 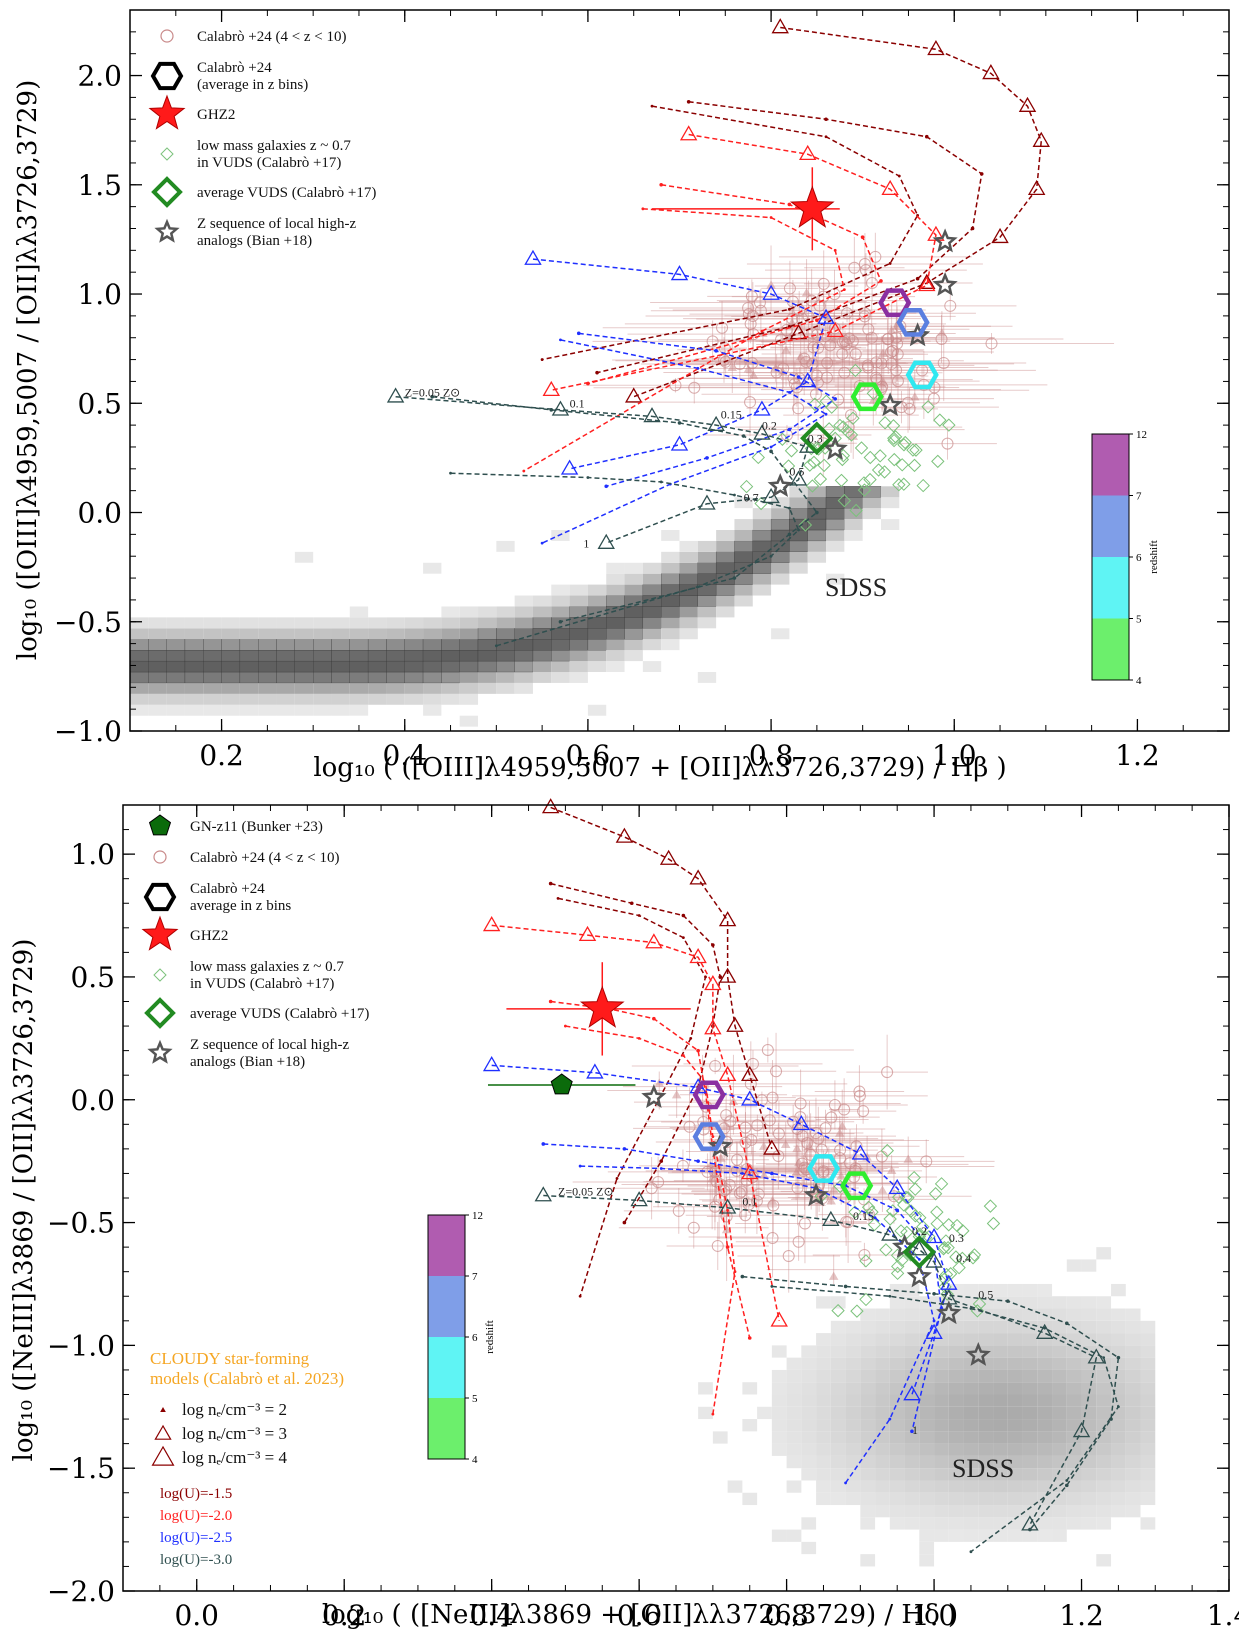 I want to click on metallicity-label: 0.1, so click(x=749, y=1201).